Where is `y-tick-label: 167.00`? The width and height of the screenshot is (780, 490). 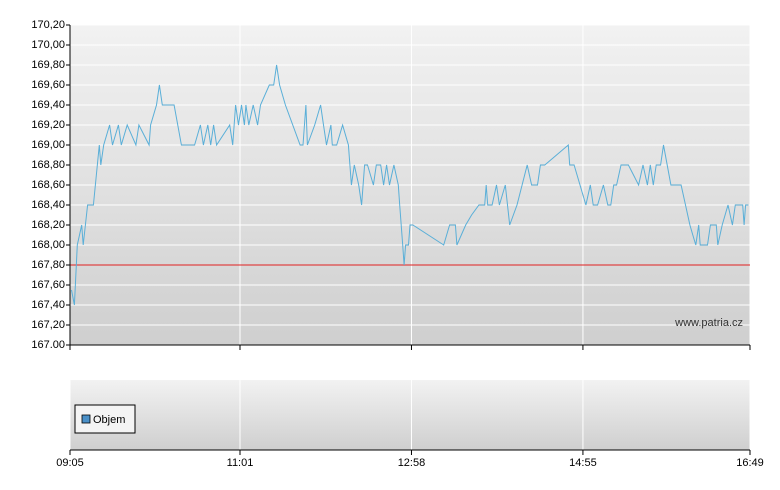 y-tick-label: 167.00 is located at coordinates (48, 345).